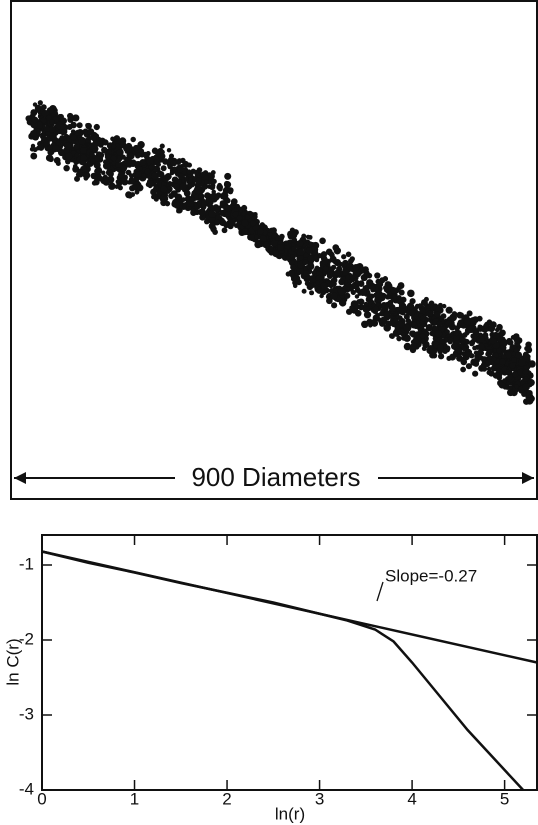  What do you see at coordinates (134, 798) in the screenshot?
I see `x-tick-label: 1` at bounding box center [134, 798].